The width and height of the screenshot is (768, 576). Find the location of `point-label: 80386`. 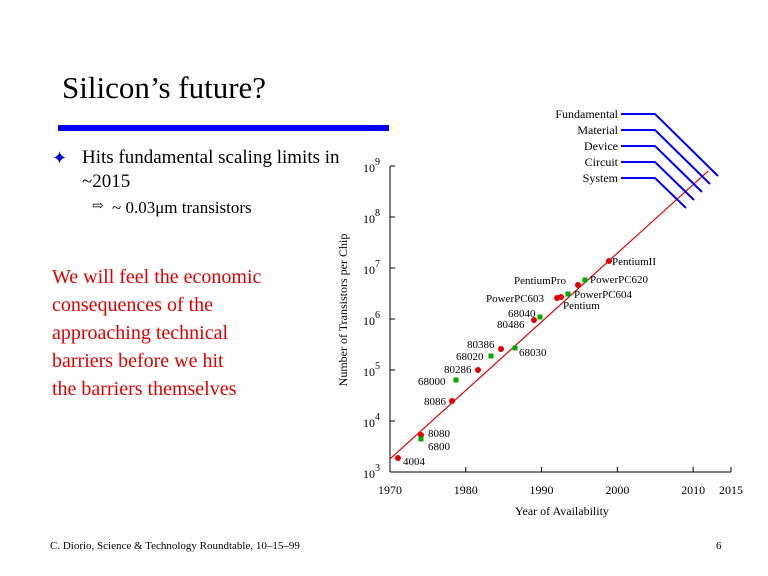

point-label: 80386 is located at coordinates (481, 345).